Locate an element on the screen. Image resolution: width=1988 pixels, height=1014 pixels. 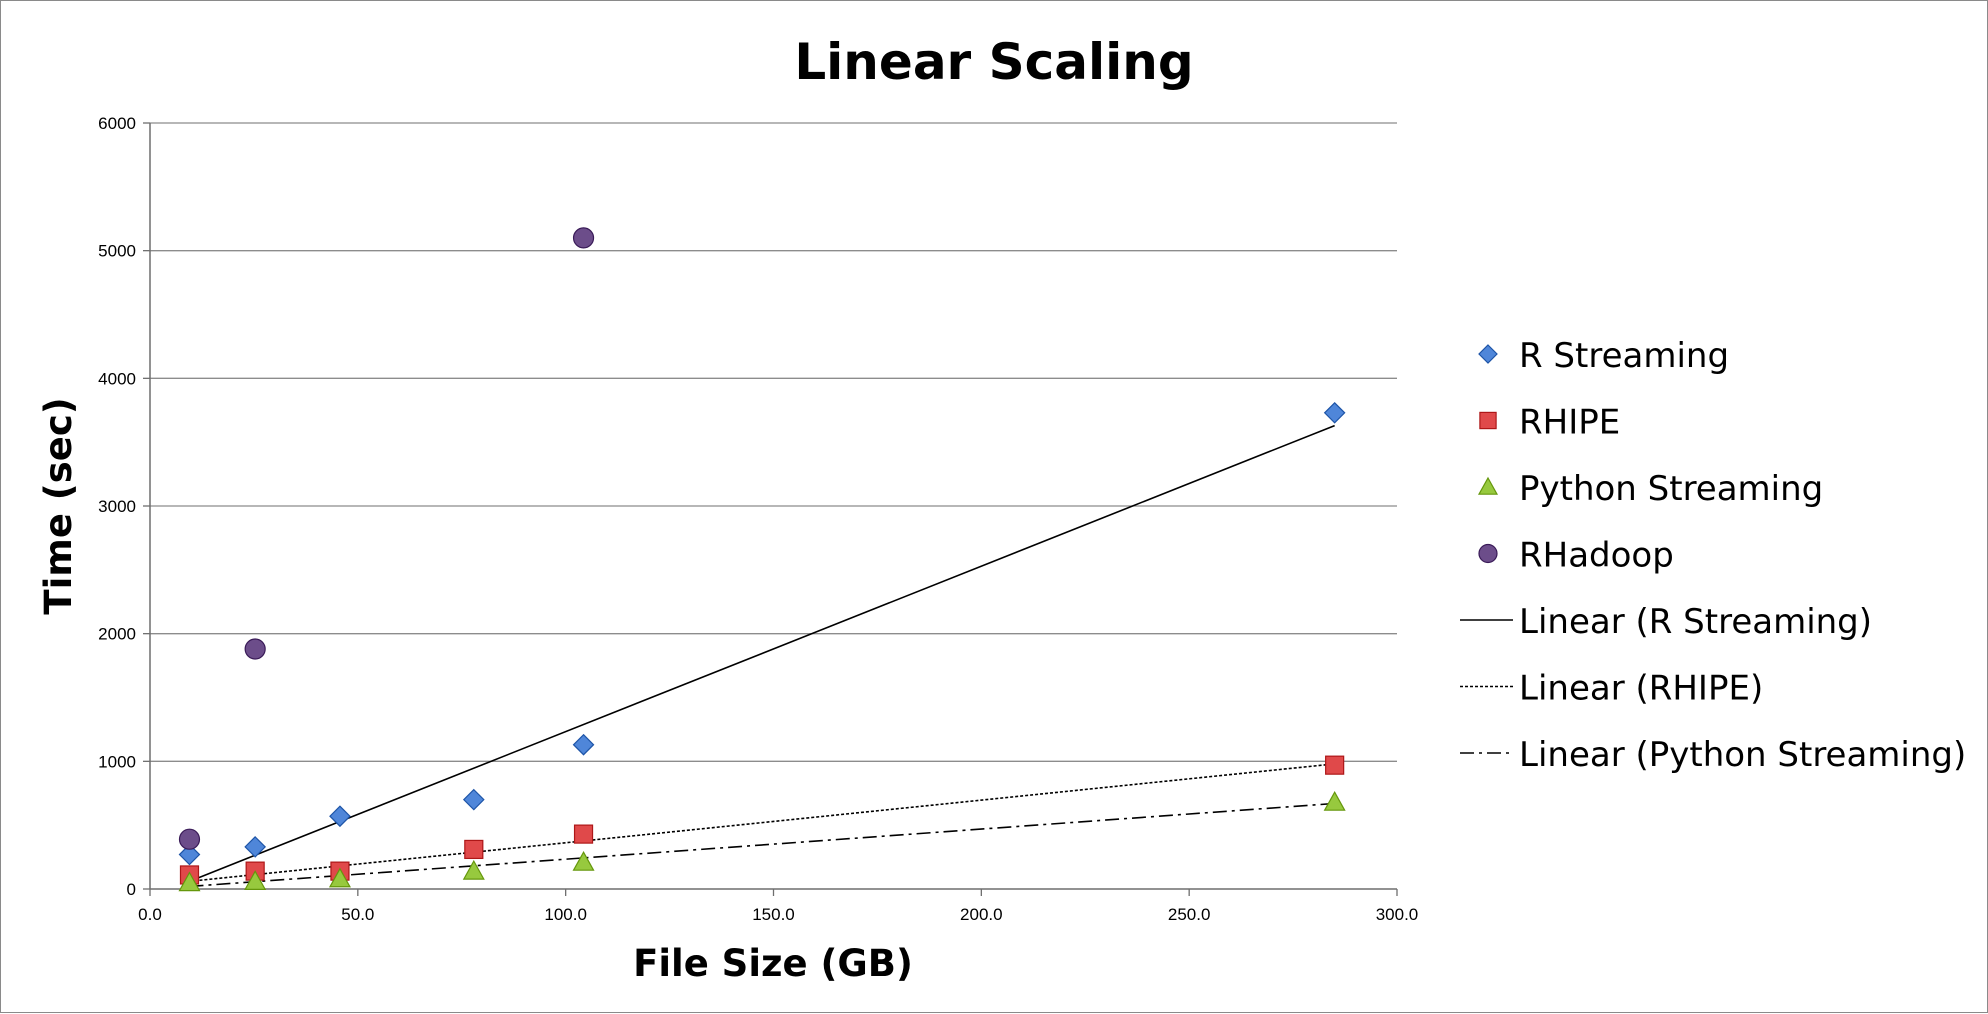
x-tick-label: 0.0 is located at coordinates (150, 914).